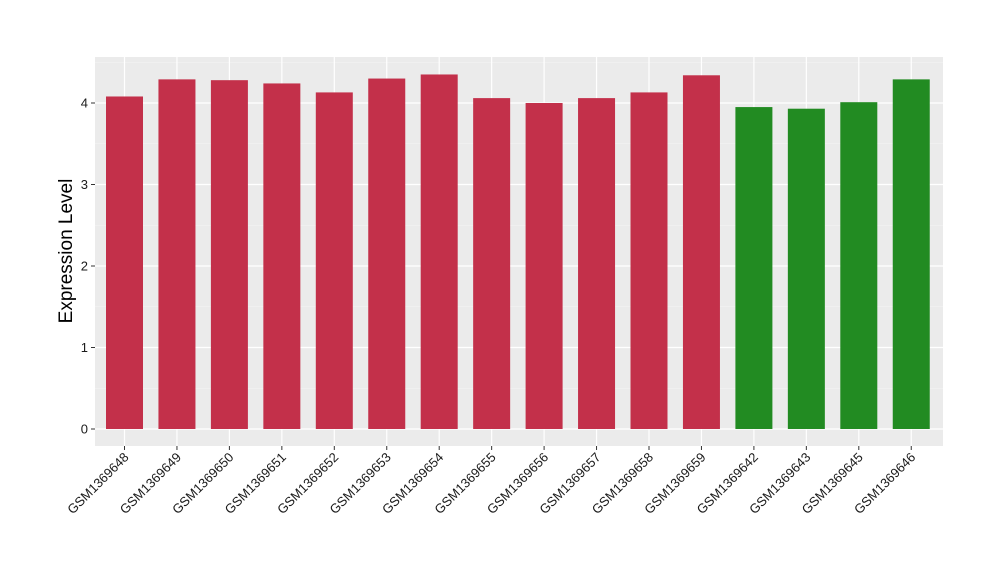  I want to click on y-axis: 0 1 2 3 4, so click(88, 266).